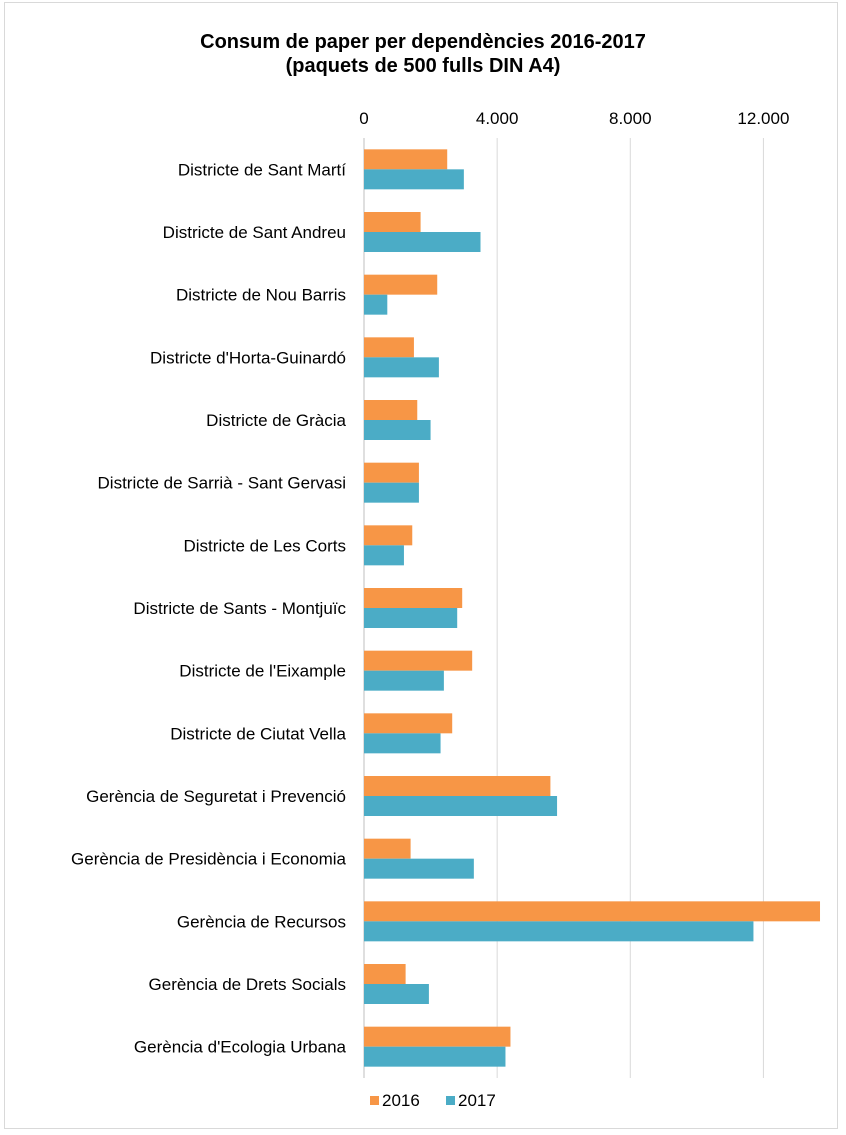 This screenshot has height=1135, width=846. What do you see at coordinates (363, 118) in the screenshot?
I see `x-tick-label: 0` at bounding box center [363, 118].